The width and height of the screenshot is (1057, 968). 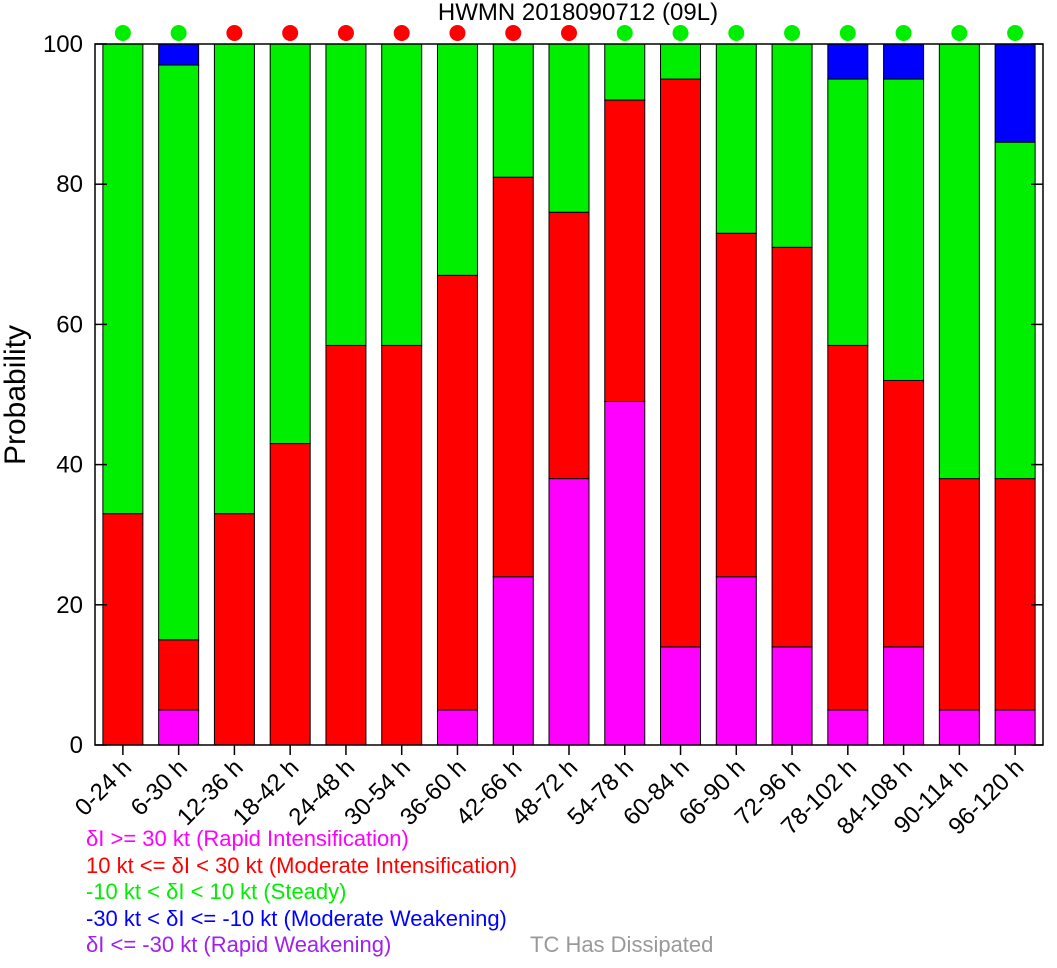 I want to click on y-tick-label-60: 60, so click(x=69, y=324).